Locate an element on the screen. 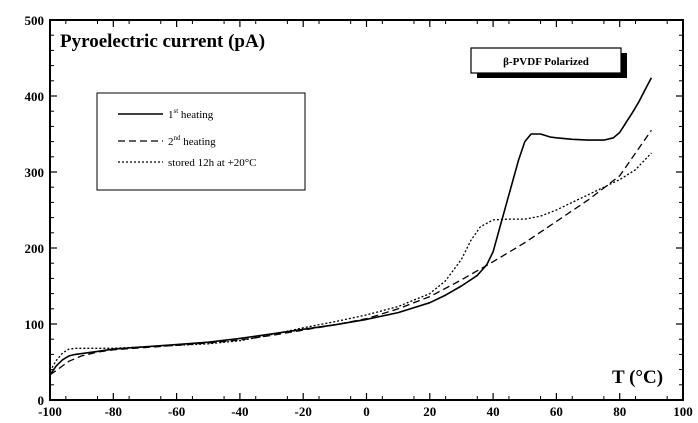 This screenshot has height=423, width=698. badge-text: β-PVDF Polarized is located at coordinates (546, 62).